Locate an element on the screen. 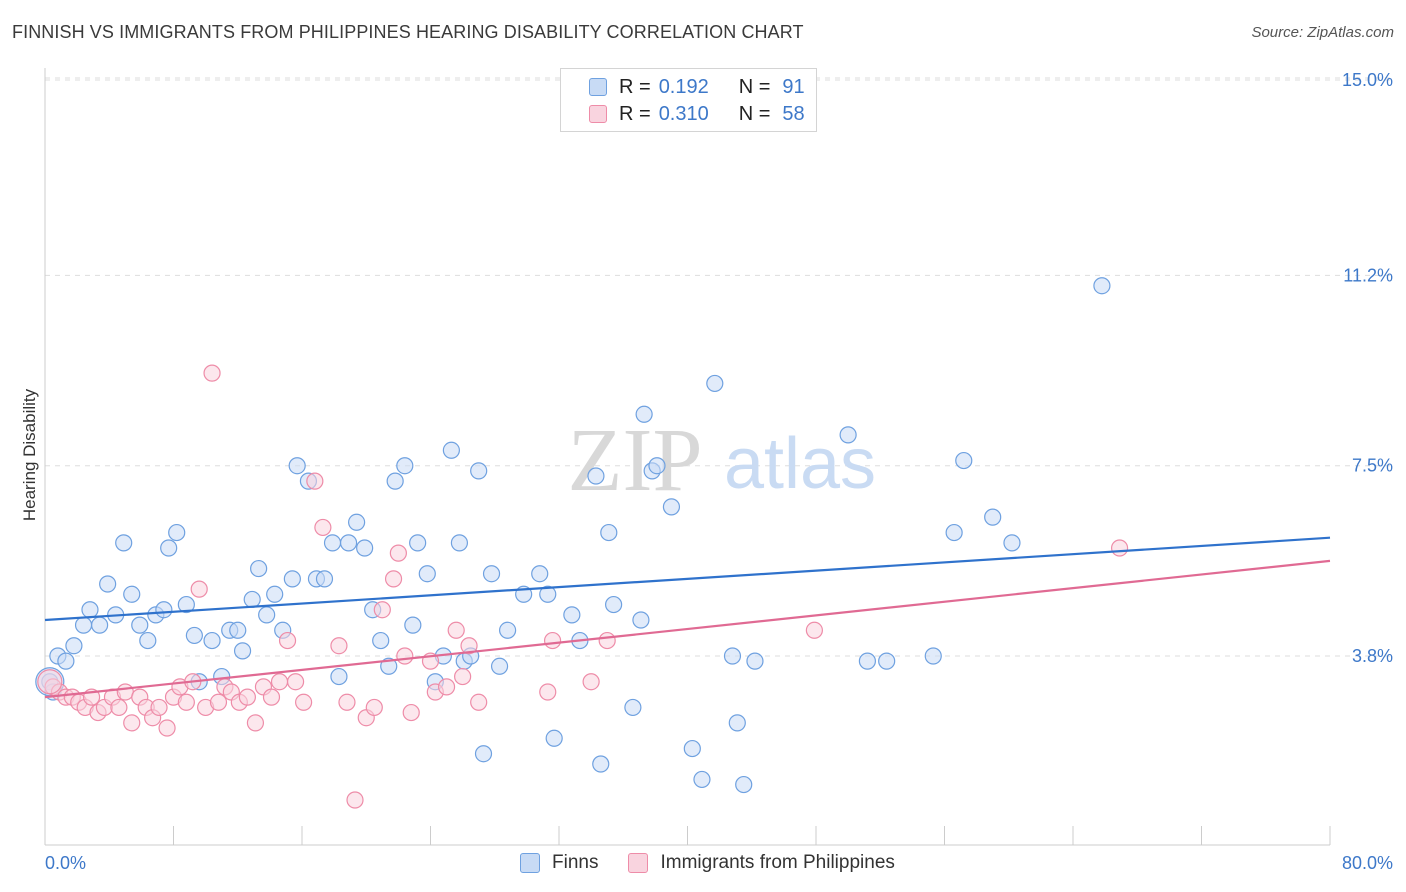 Image resolution: width=1406 pixels, height=892 pixels. y-tick-label: 11.2% is located at coordinates (1368, 275).